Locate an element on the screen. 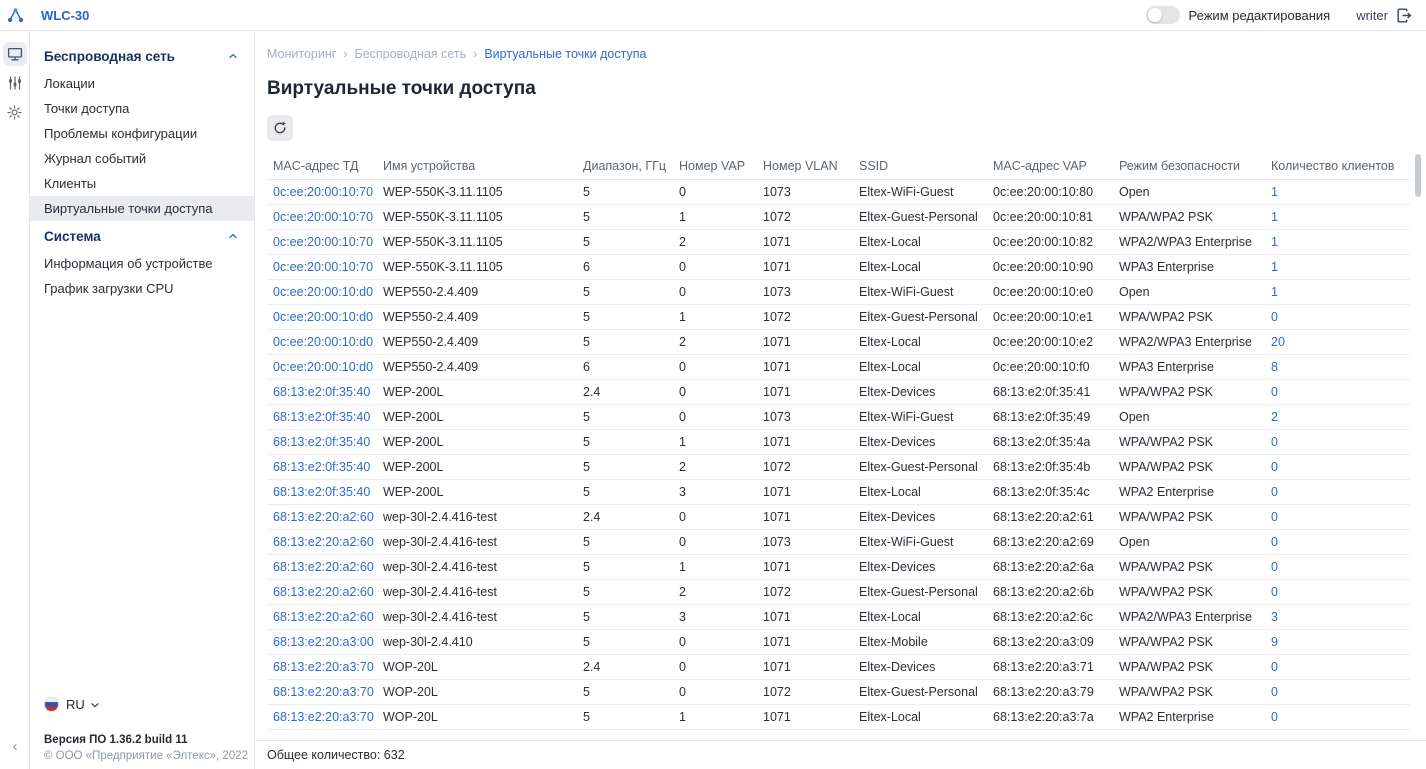  cell: 68:13:e2:20:a3:71 is located at coordinates (1050, 667).